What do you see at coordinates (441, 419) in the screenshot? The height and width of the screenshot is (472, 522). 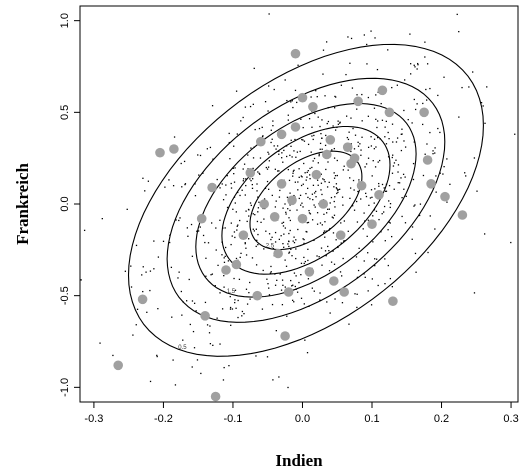 I see `x-tick-label: 0.2` at bounding box center [441, 419].